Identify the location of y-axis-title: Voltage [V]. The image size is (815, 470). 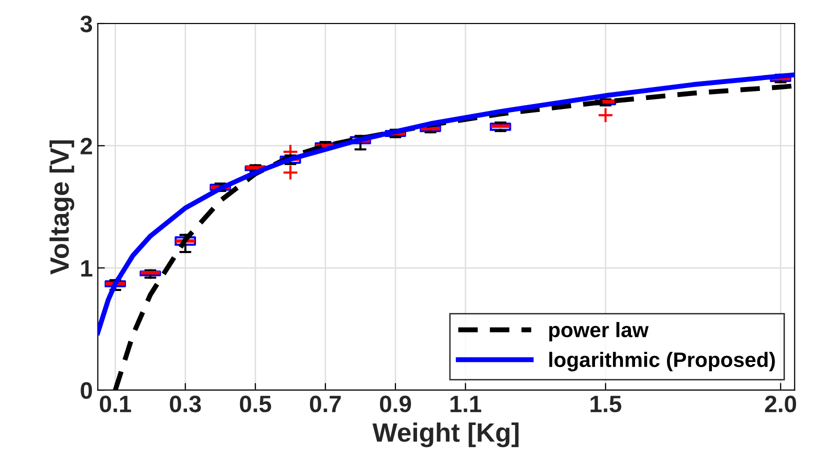
(62, 207).